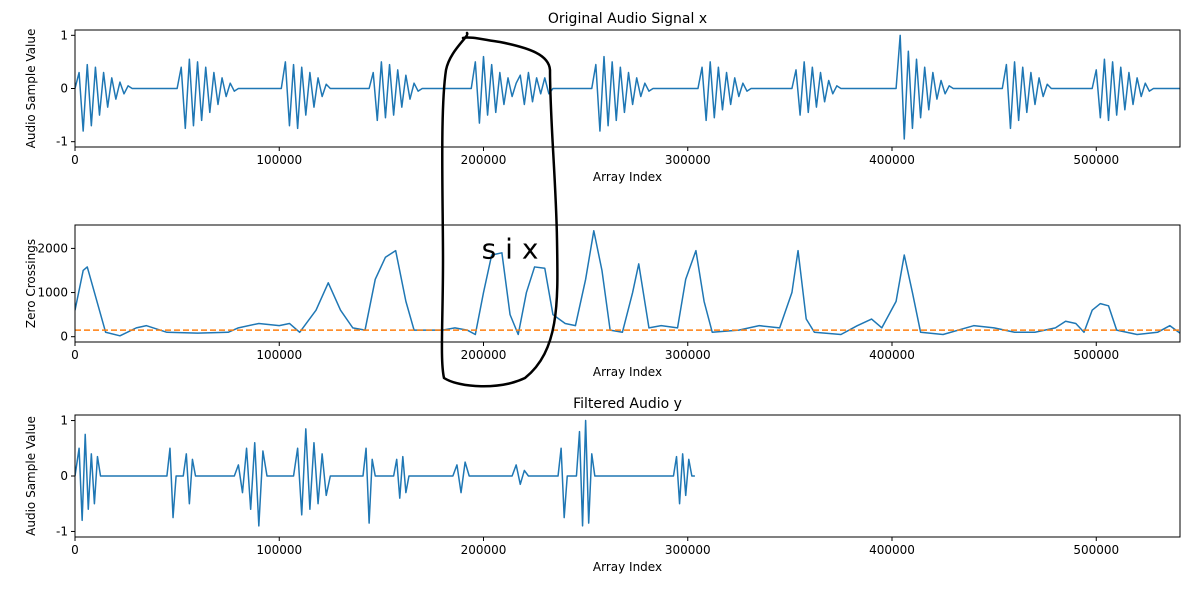 This screenshot has width=1189, height=590. What do you see at coordinates (510, 248) in the screenshot?
I see `annotation: s i x` at bounding box center [510, 248].